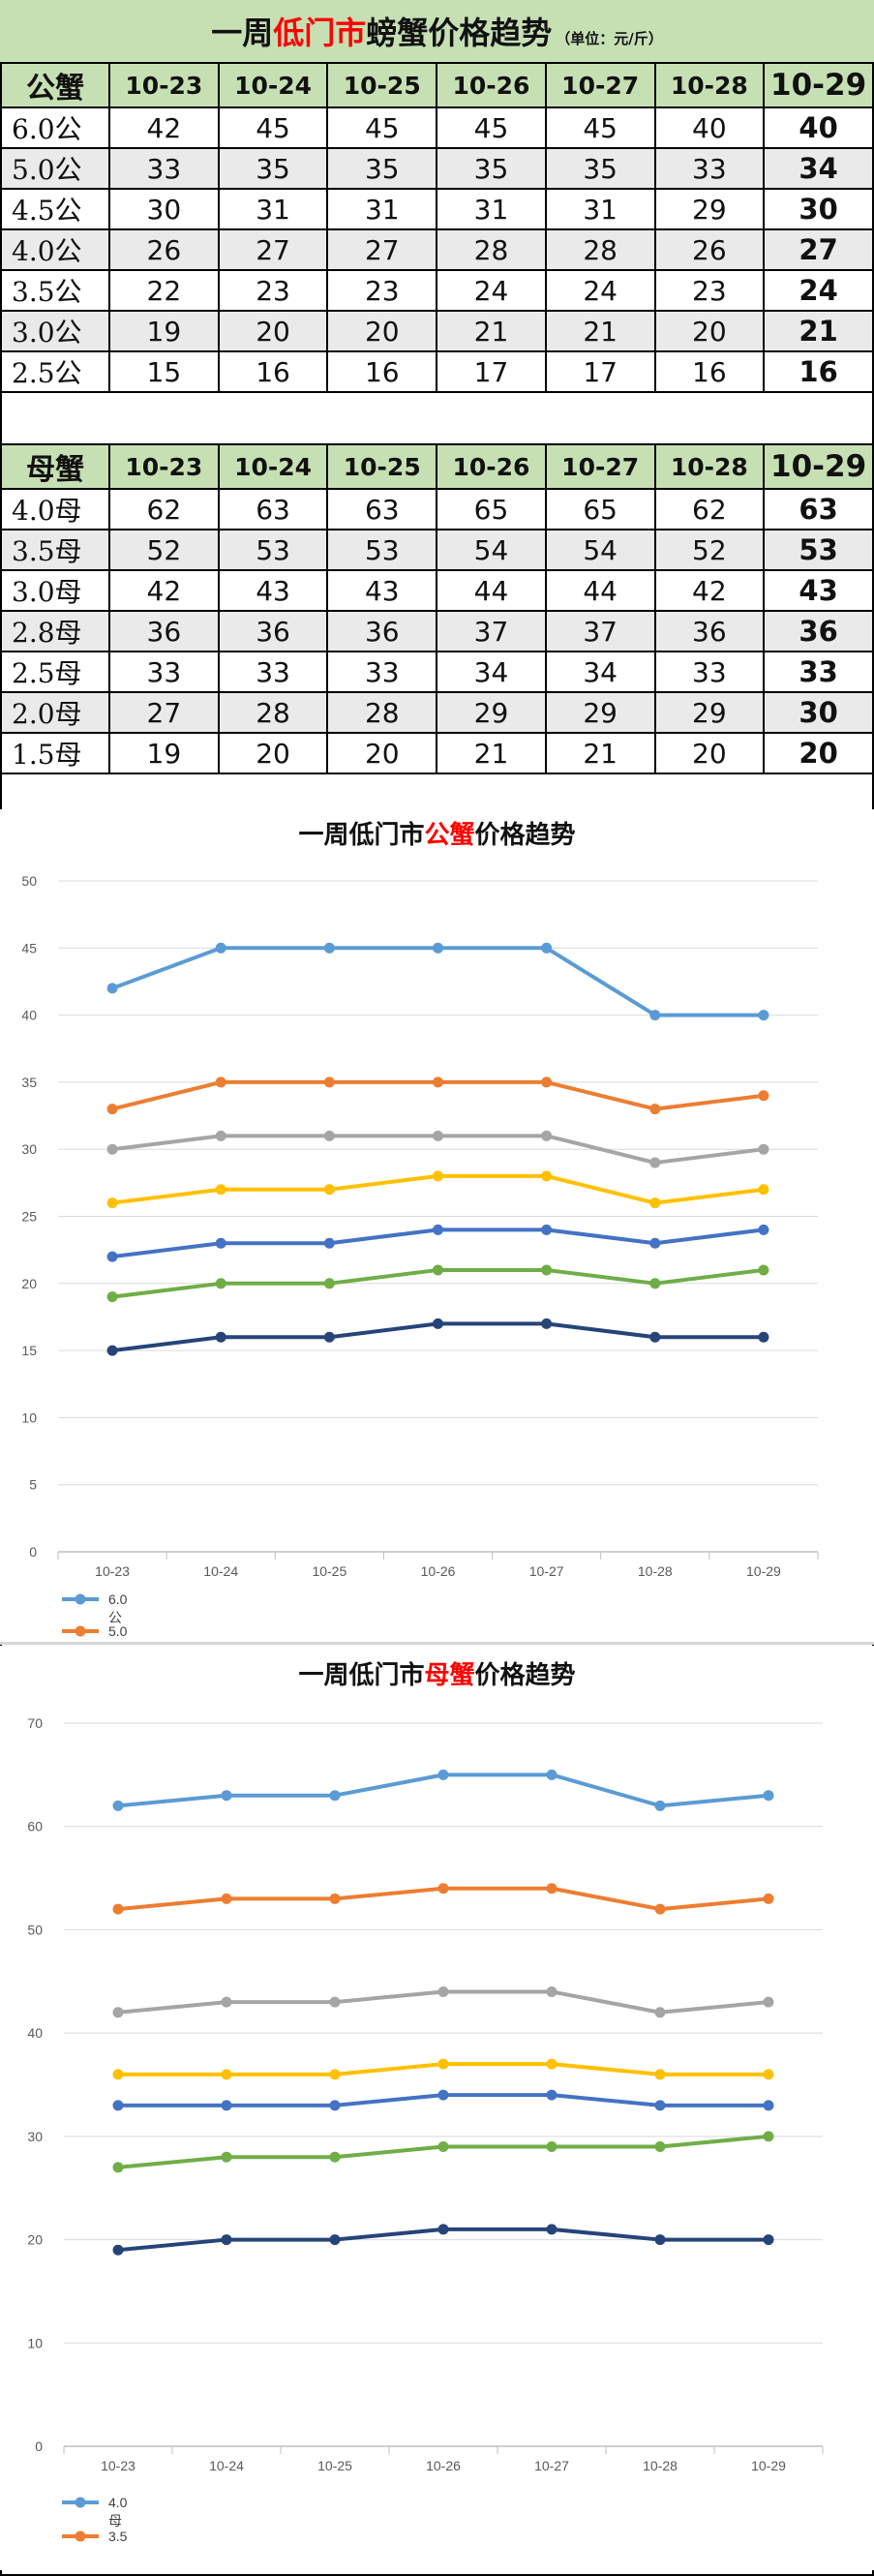 This screenshot has height=2576, width=874. I want to click on price-cell: 29, so click(491, 713).